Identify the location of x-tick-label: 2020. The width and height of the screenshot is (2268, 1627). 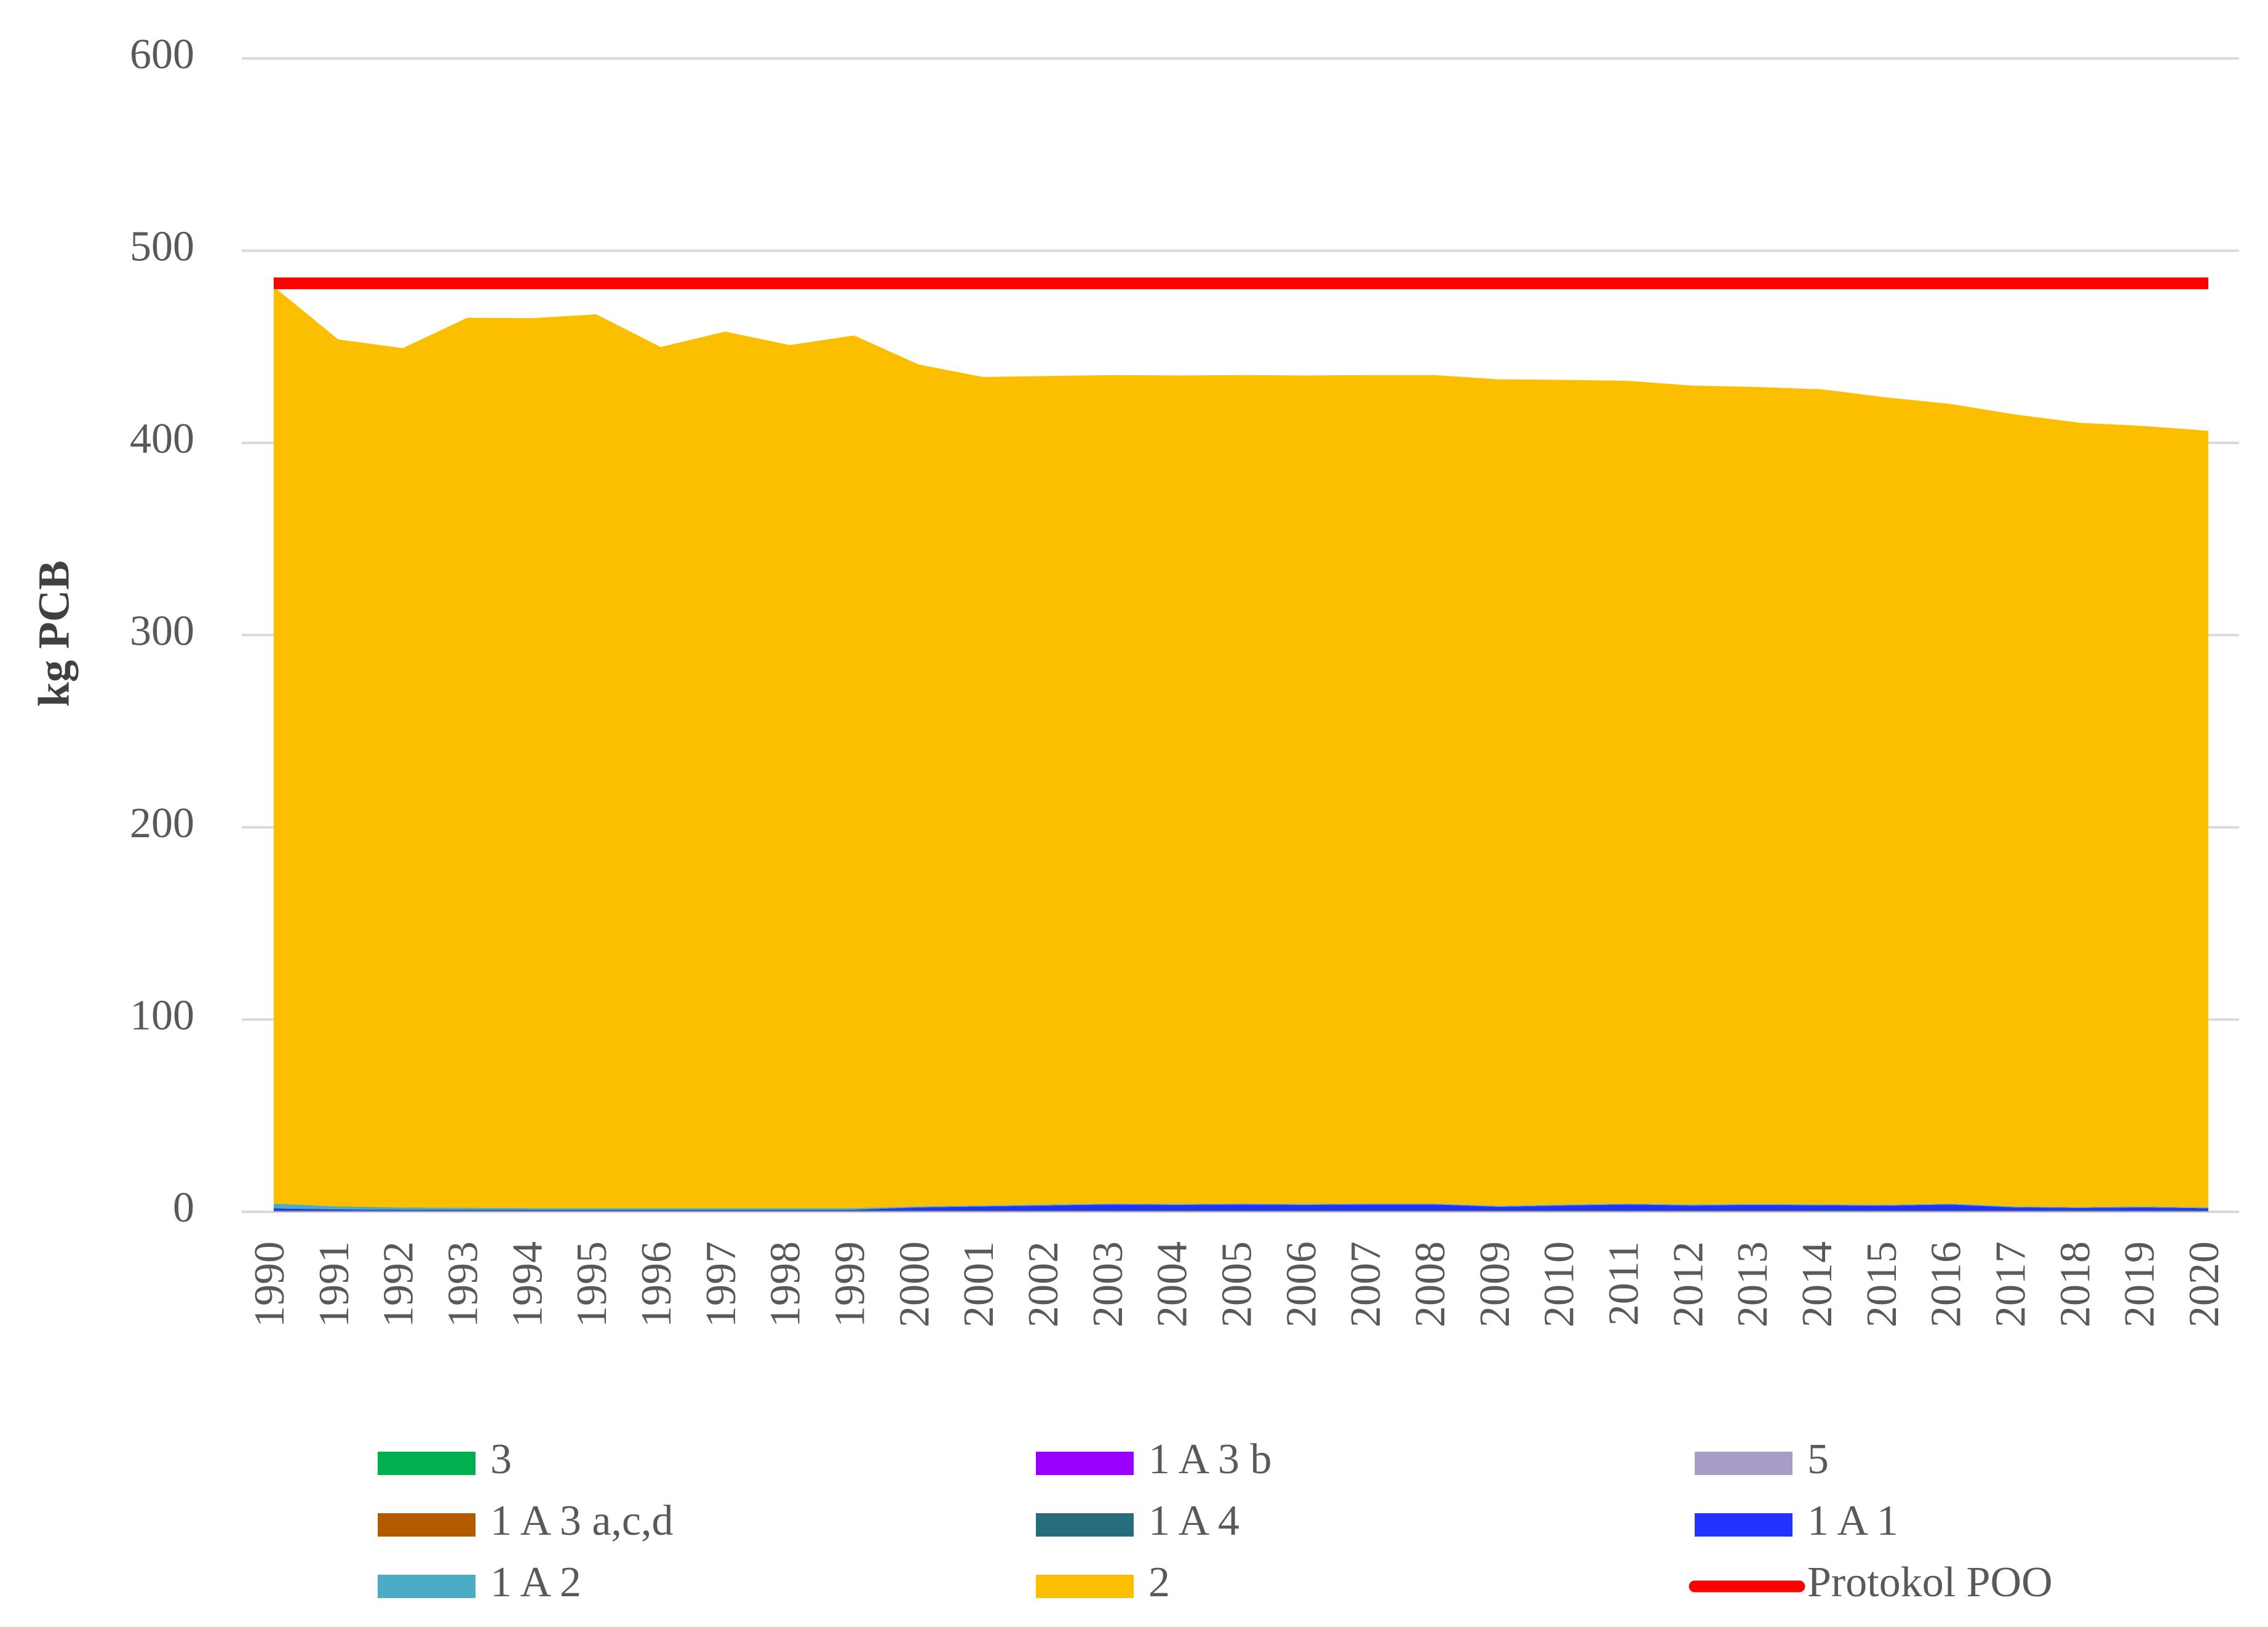
(2204, 1284).